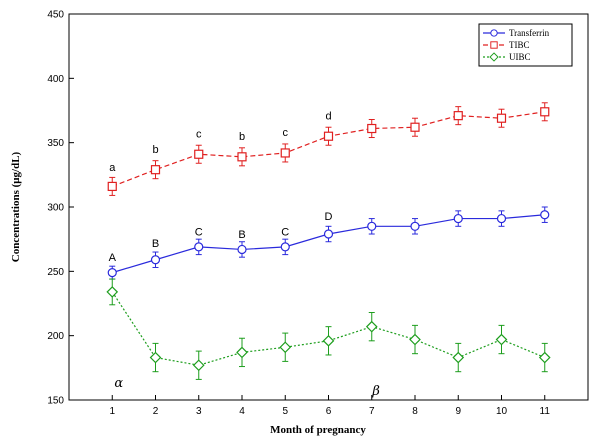  I want to click on annotation-label: β, so click(375, 391).